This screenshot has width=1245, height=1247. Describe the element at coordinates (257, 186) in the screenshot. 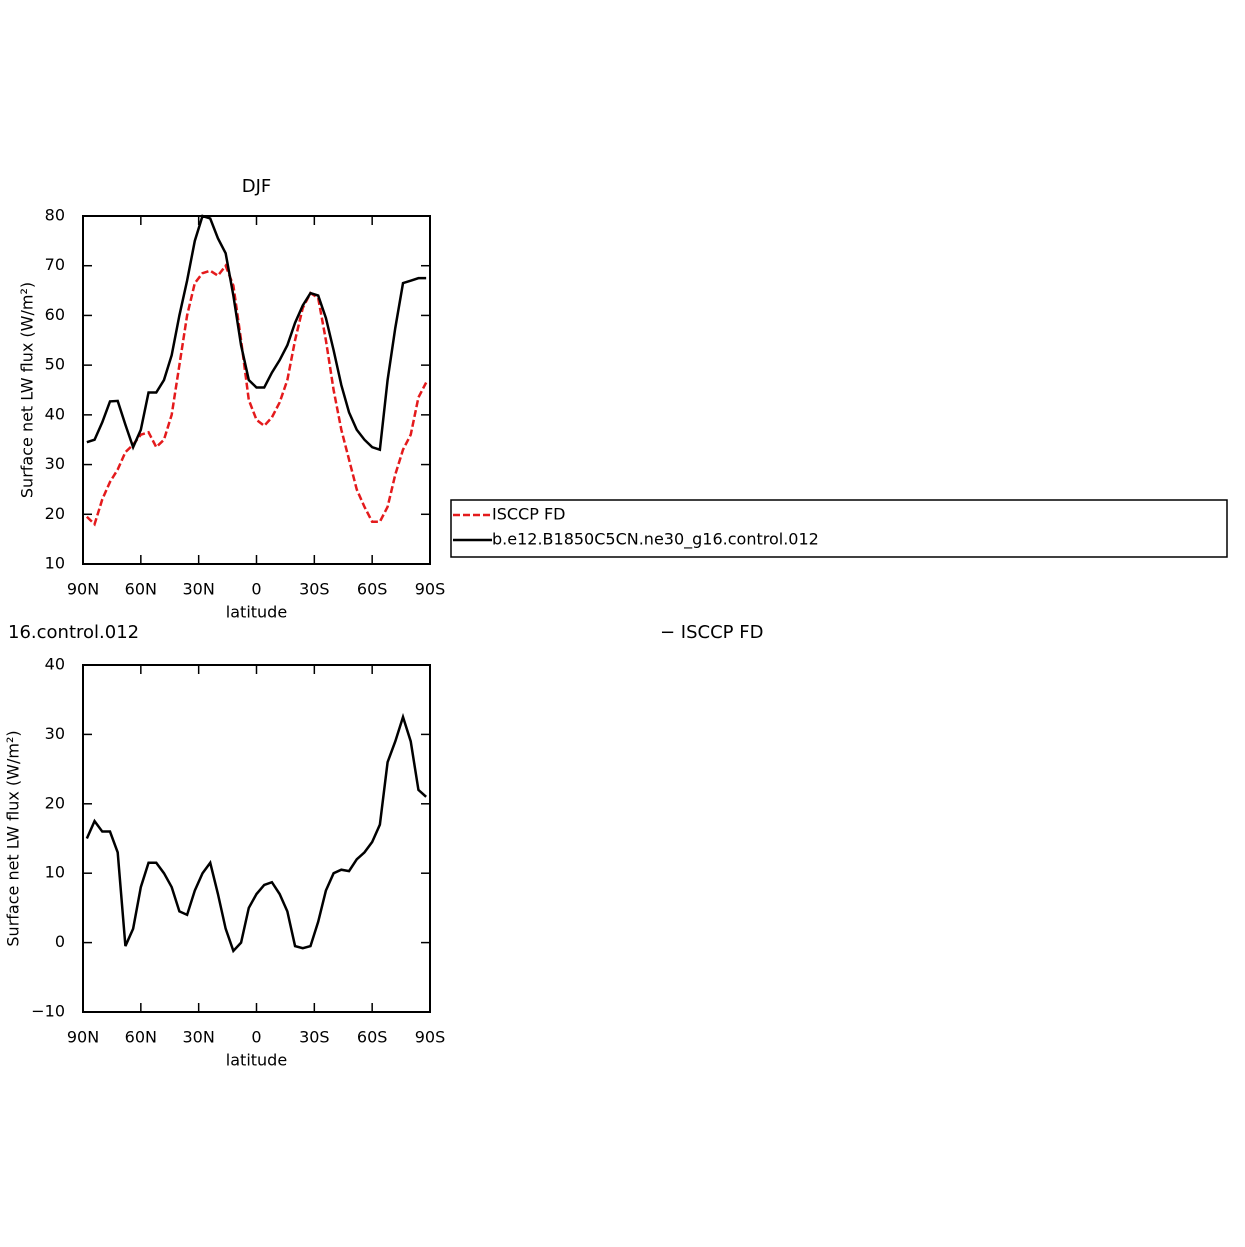

I see `chart-title: DJF` at that location.